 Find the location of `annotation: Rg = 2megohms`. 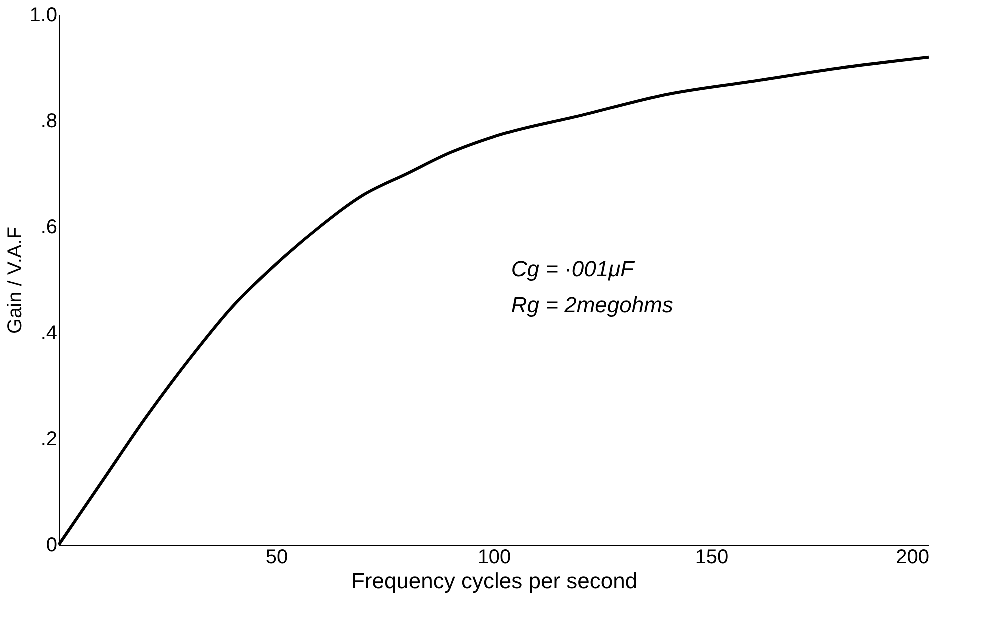

annotation: Rg = 2megohms is located at coordinates (592, 305).